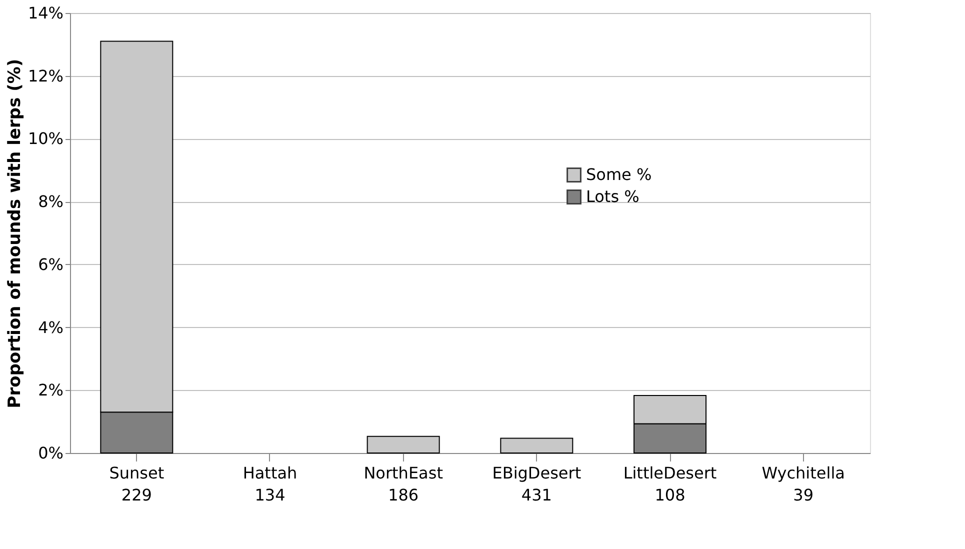 Image resolution: width=965 pixels, height=549 pixels. What do you see at coordinates (51, 390) in the screenshot?
I see `y-tick-label: 2%` at bounding box center [51, 390].